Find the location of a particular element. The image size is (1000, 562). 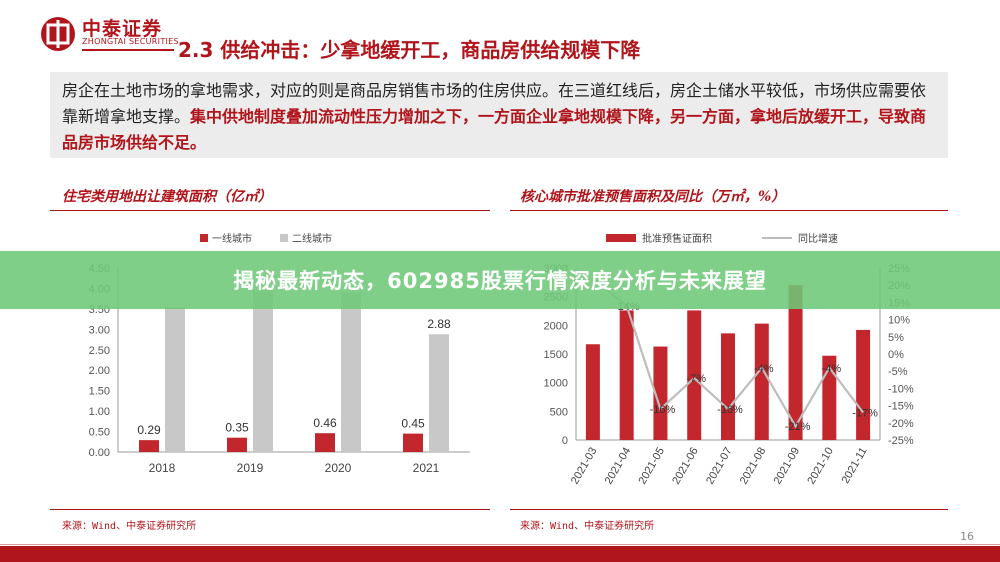

right-panel-bottom-divider is located at coordinates (729, 509).